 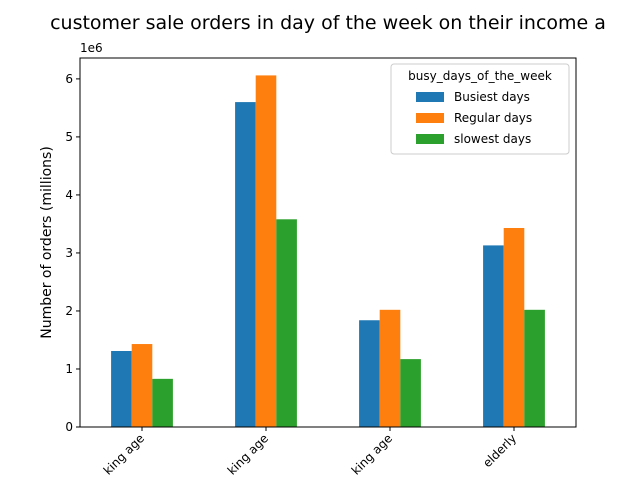 What do you see at coordinates (69, 137) in the screenshot?
I see `y-tick-label-5: 5` at bounding box center [69, 137].